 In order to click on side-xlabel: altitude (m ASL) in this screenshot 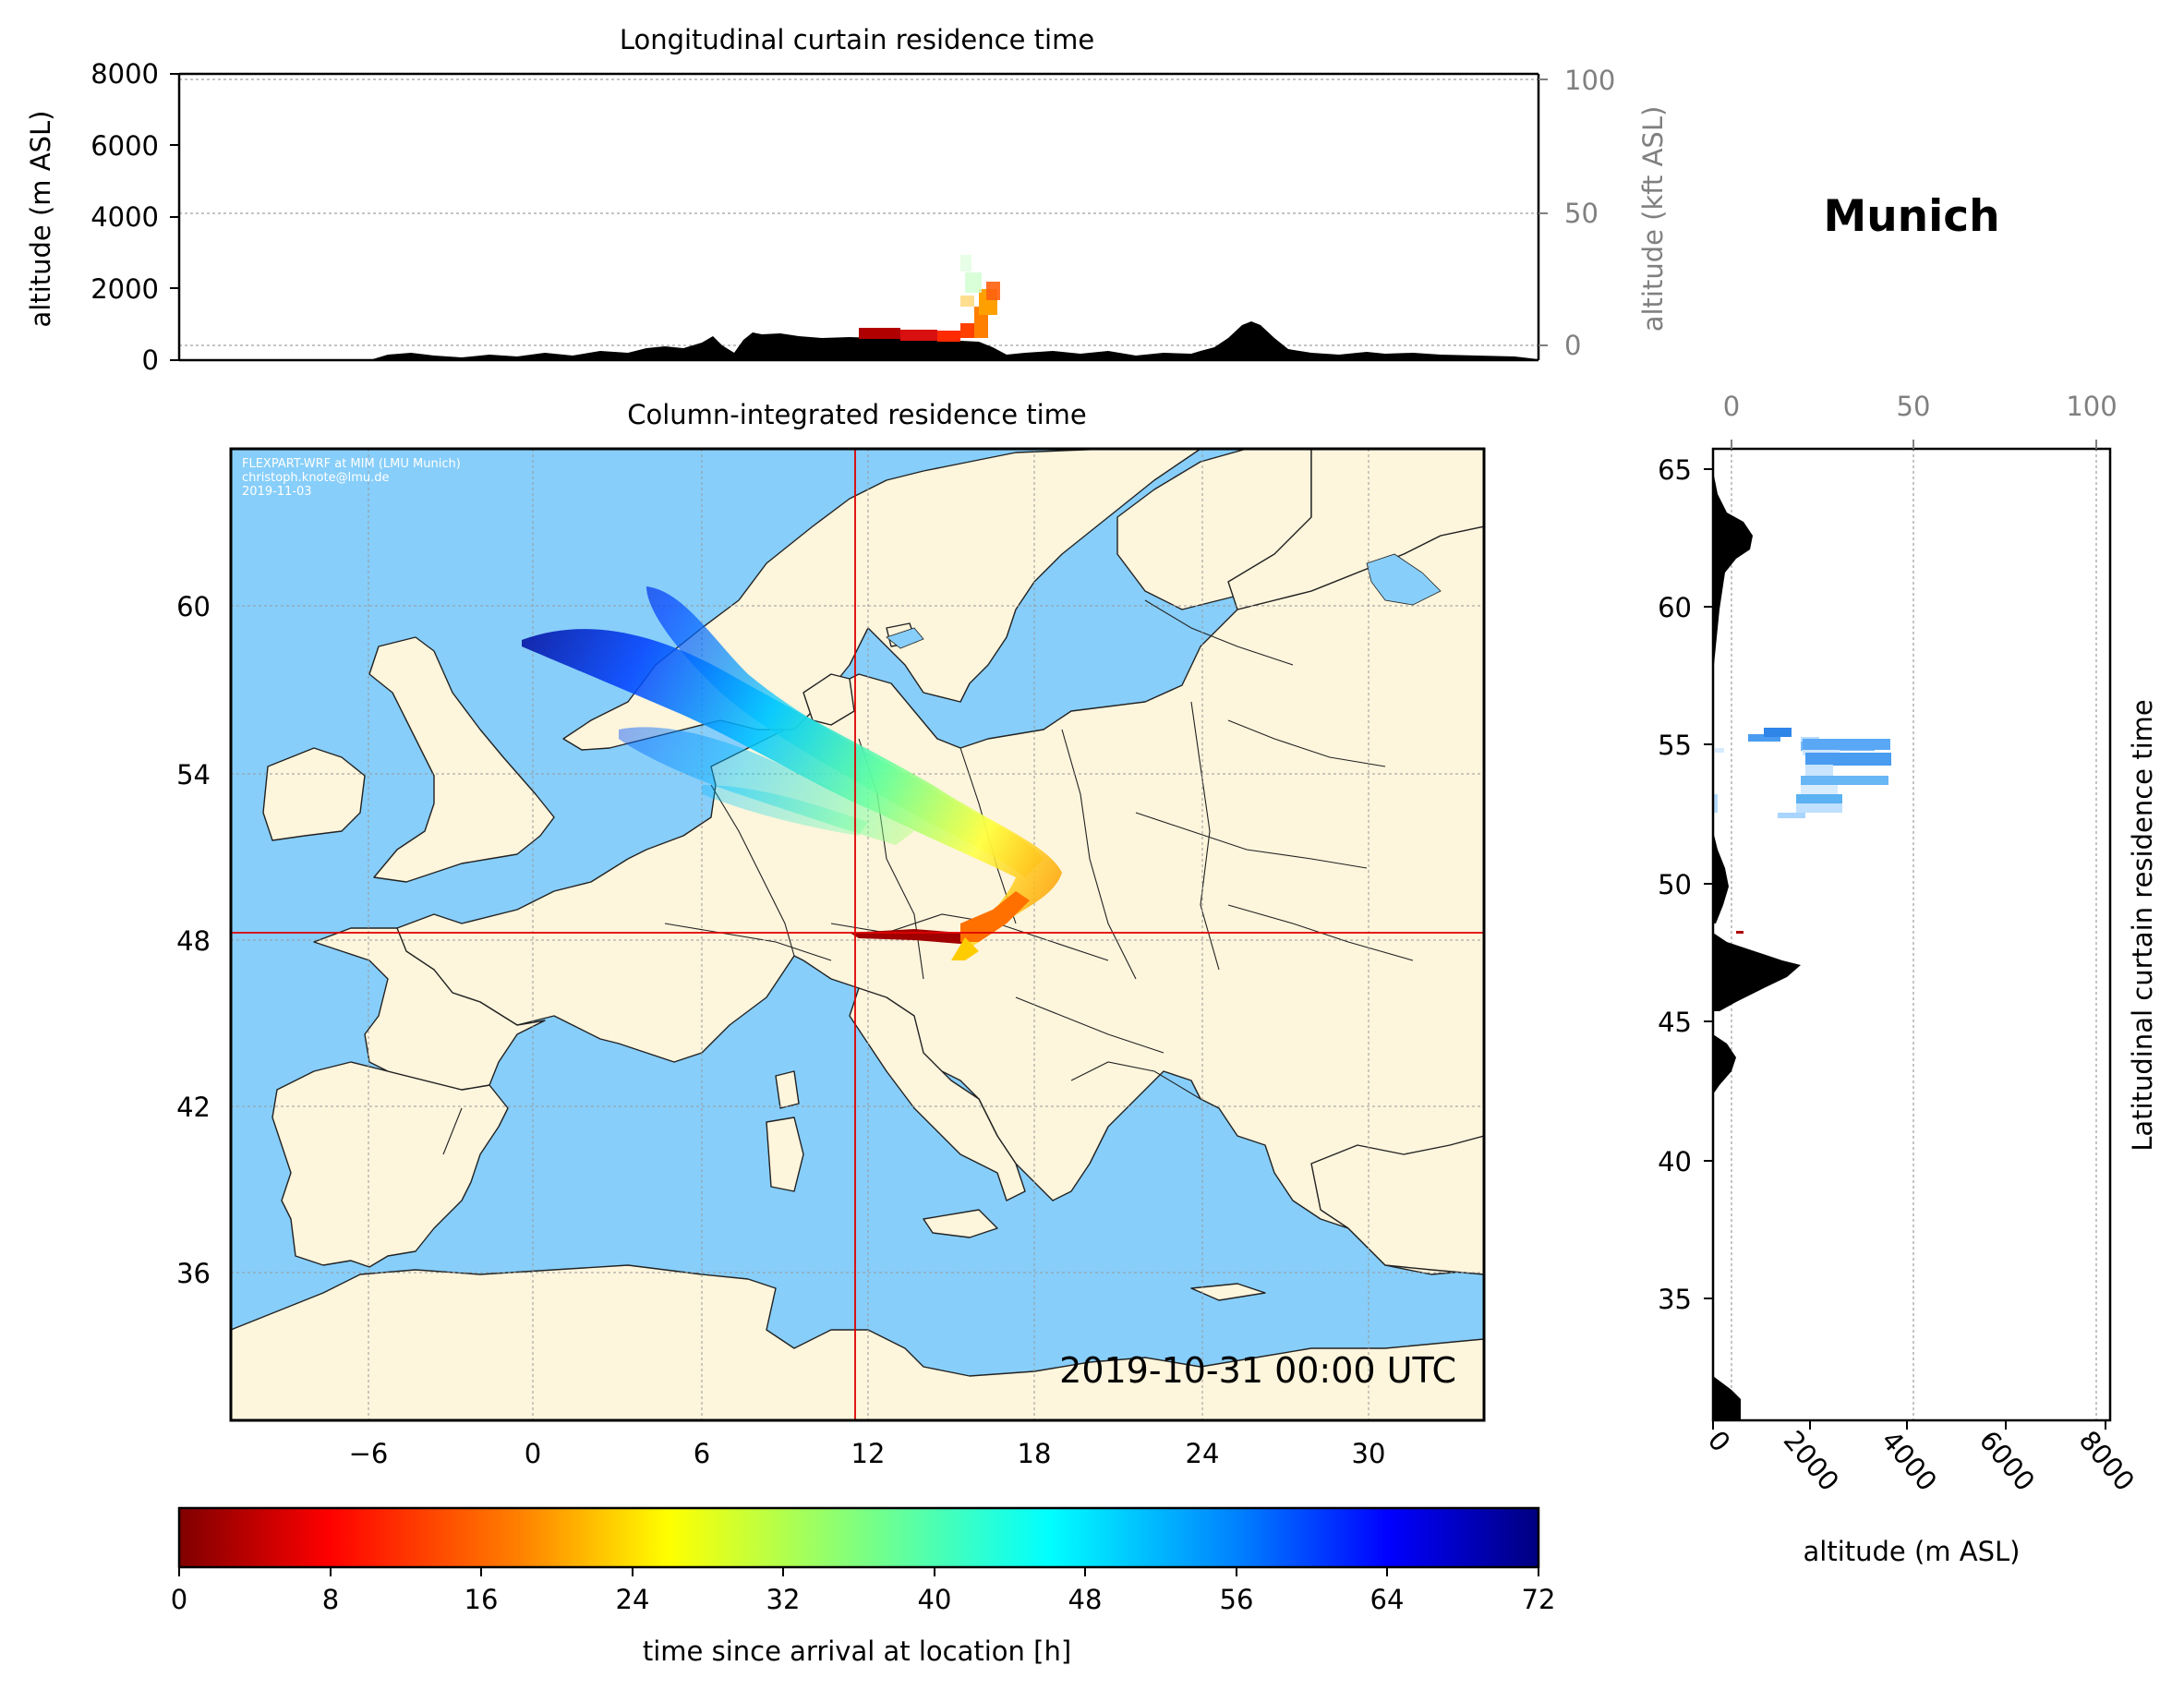, I will do `click(1912, 1551)`.